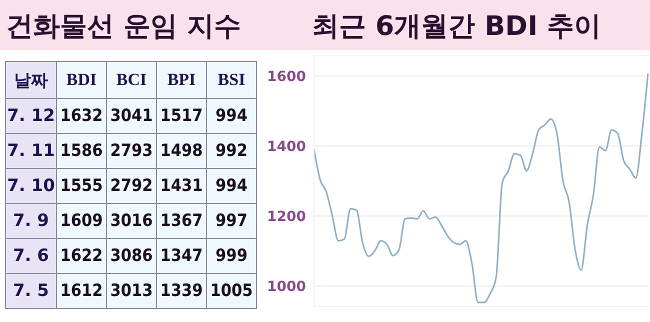 The height and width of the screenshot is (322, 650). Describe the element at coordinates (31, 80) in the screenshot. I see `y-axis-title: 날짜` at that location.